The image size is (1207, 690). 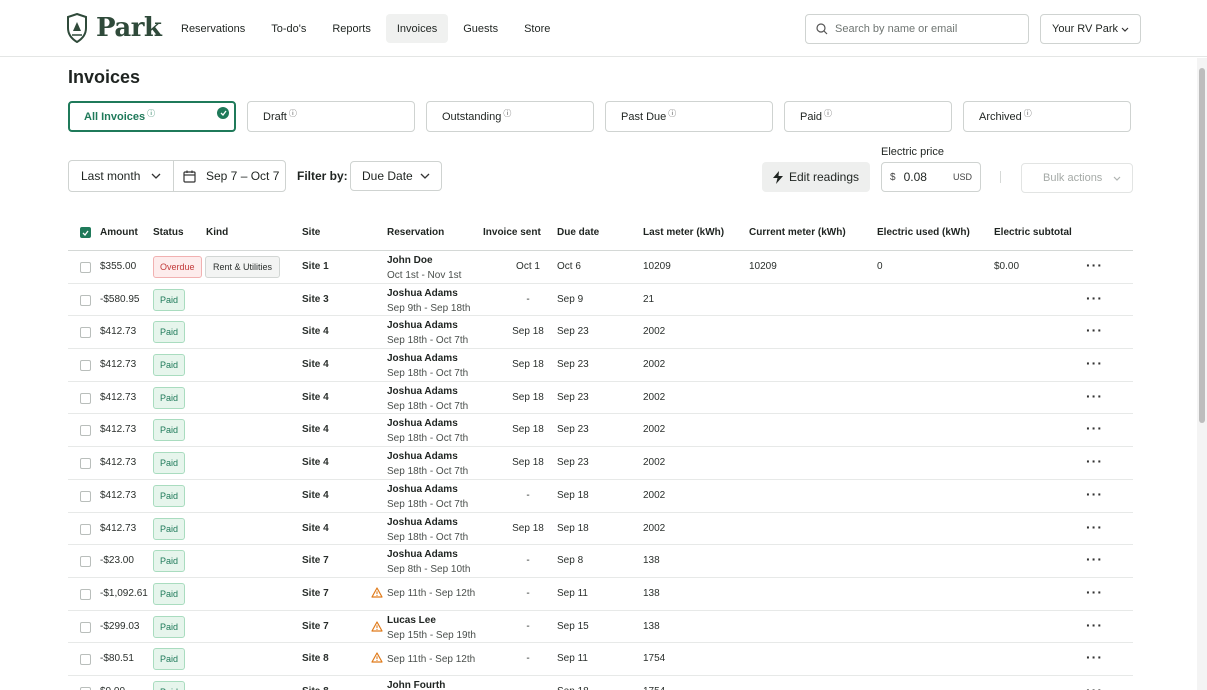 I want to click on logo: Park, so click(x=114, y=28).